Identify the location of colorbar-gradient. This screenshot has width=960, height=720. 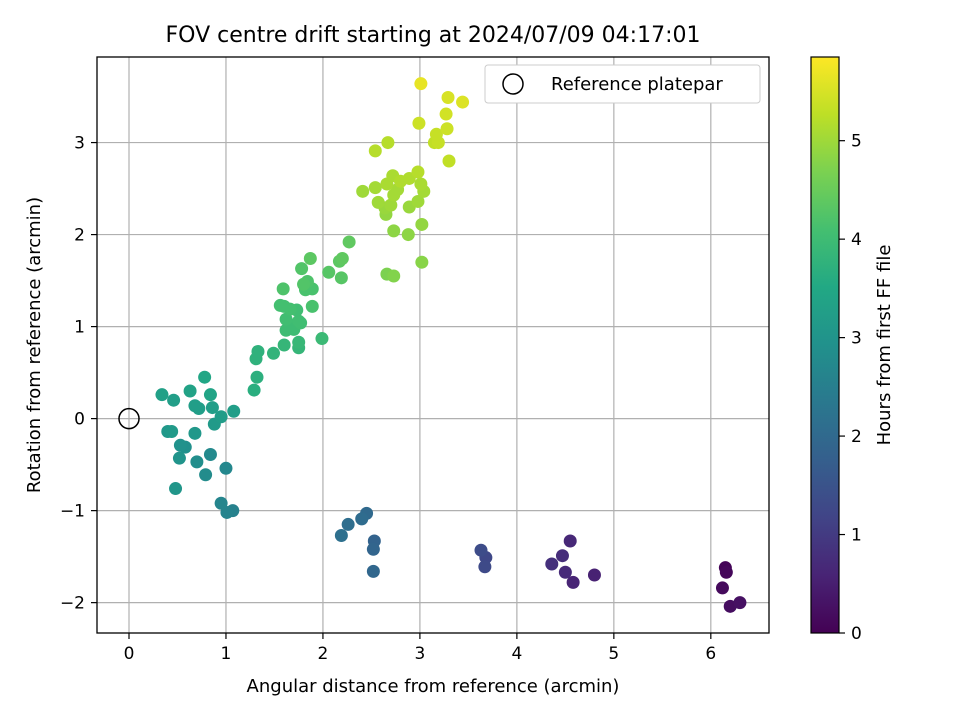
(825, 345).